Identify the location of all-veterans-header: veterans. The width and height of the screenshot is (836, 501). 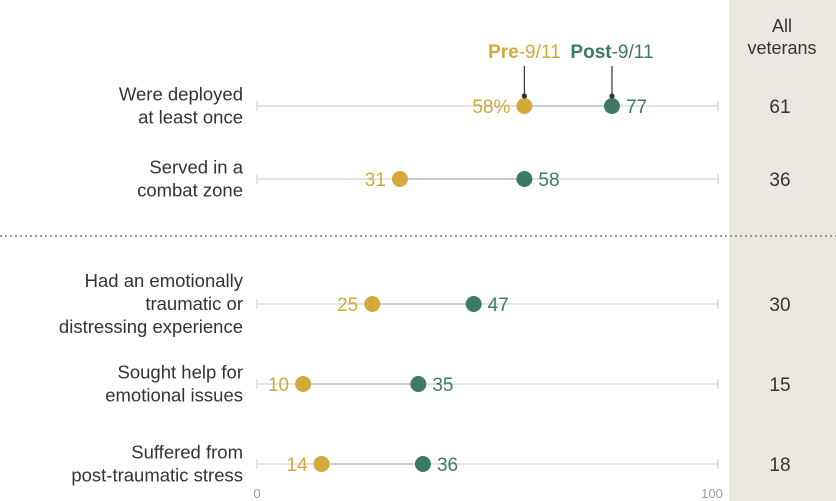
(781, 48).